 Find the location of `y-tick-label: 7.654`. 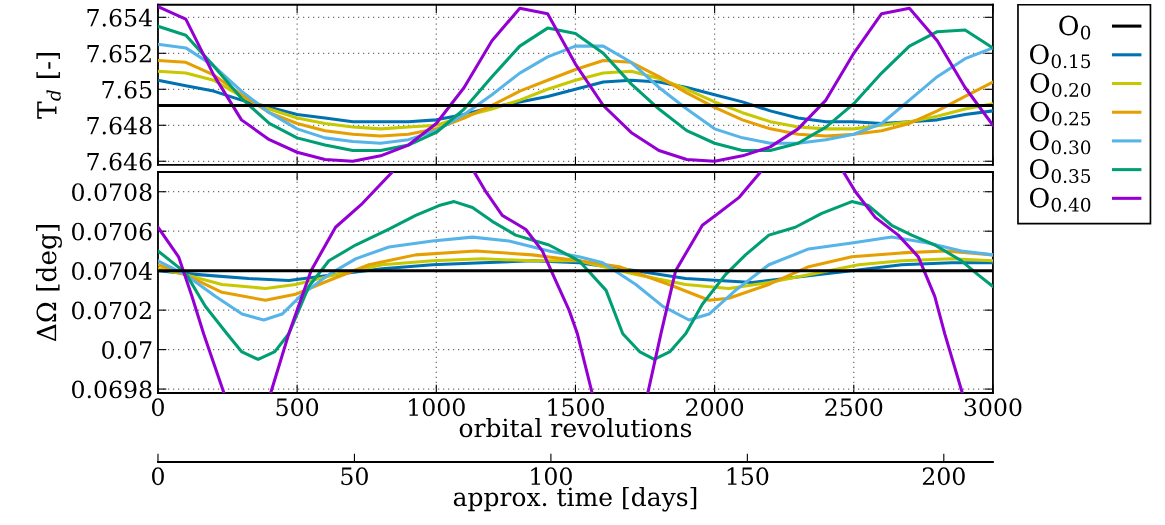

y-tick-label: 7.654 is located at coordinates (119, 17).